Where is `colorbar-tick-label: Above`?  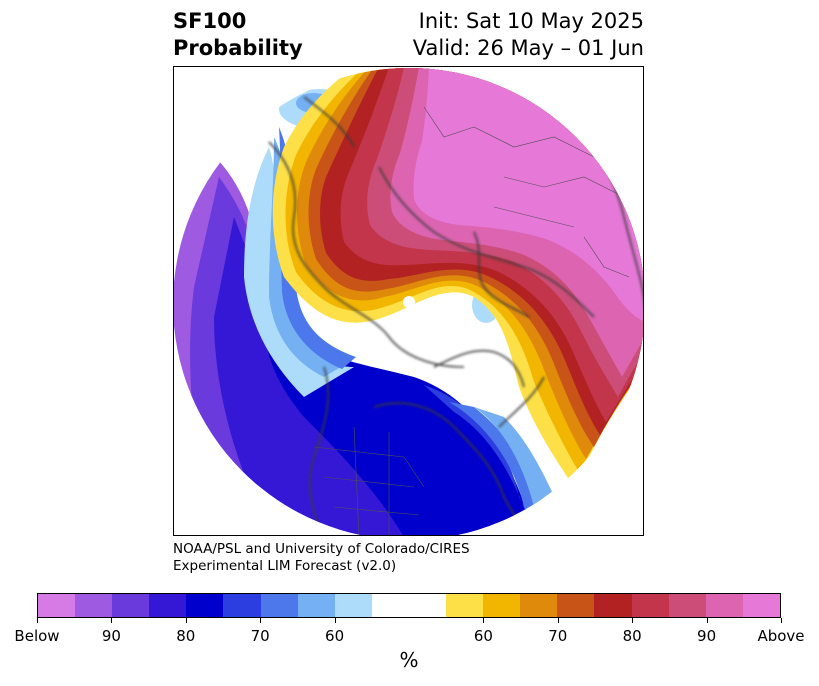
colorbar-tick-label: Above is located at coordinates (781, 636).